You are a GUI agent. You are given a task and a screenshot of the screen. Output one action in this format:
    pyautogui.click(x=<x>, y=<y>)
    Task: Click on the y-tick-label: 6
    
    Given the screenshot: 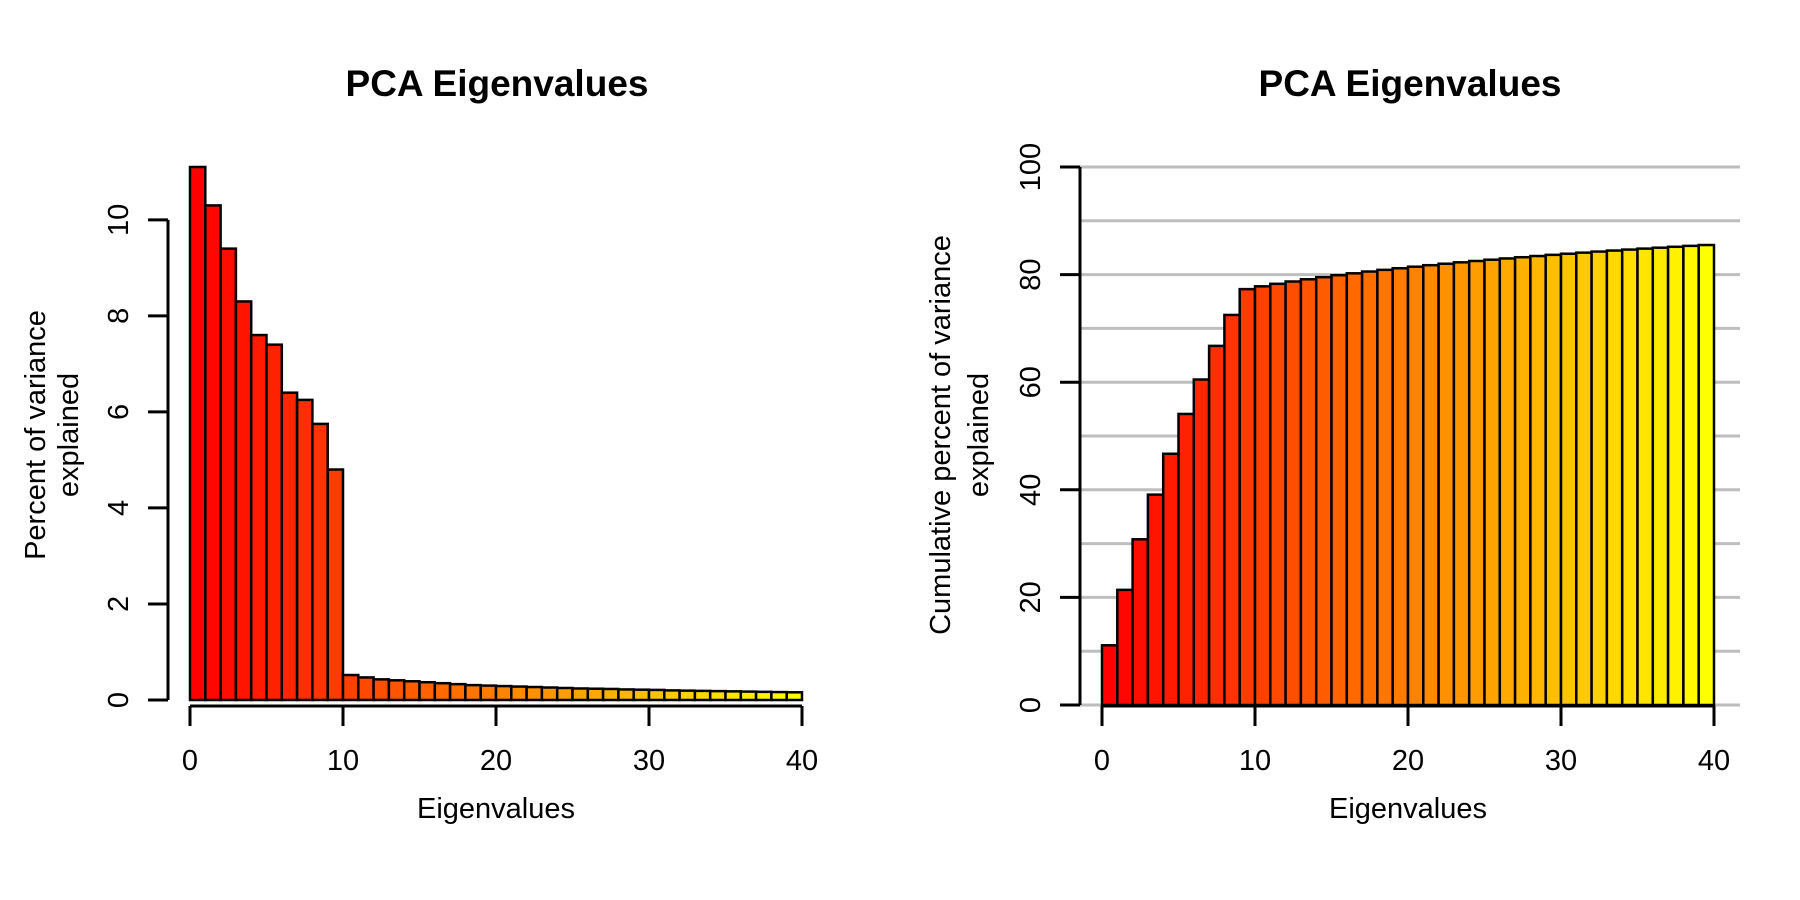 What is the action you would take?
    pyautogui.click(x=119, y=412)
    